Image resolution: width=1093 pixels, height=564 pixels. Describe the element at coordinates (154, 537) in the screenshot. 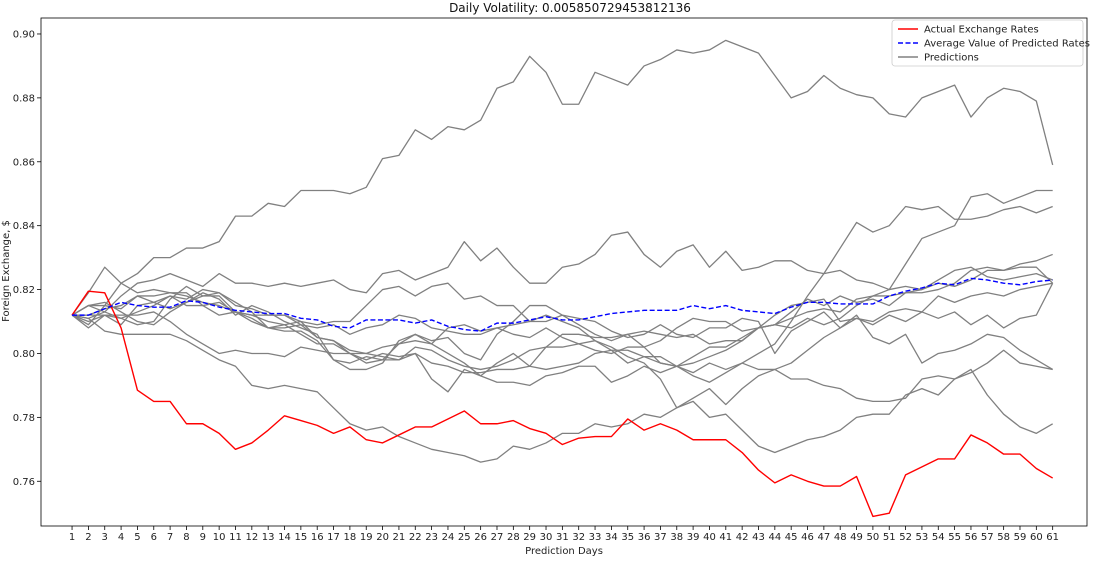

I see `x-tick-label: 6` at that location.